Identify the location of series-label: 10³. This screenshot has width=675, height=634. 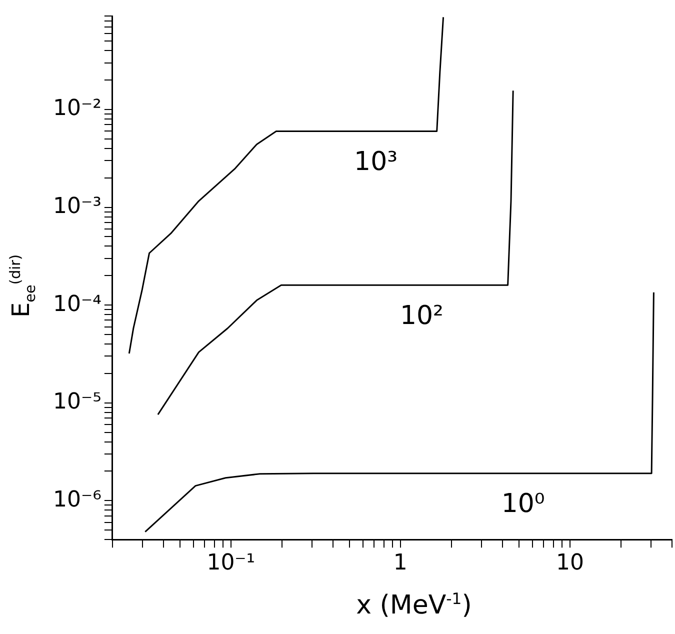
(376, 161).